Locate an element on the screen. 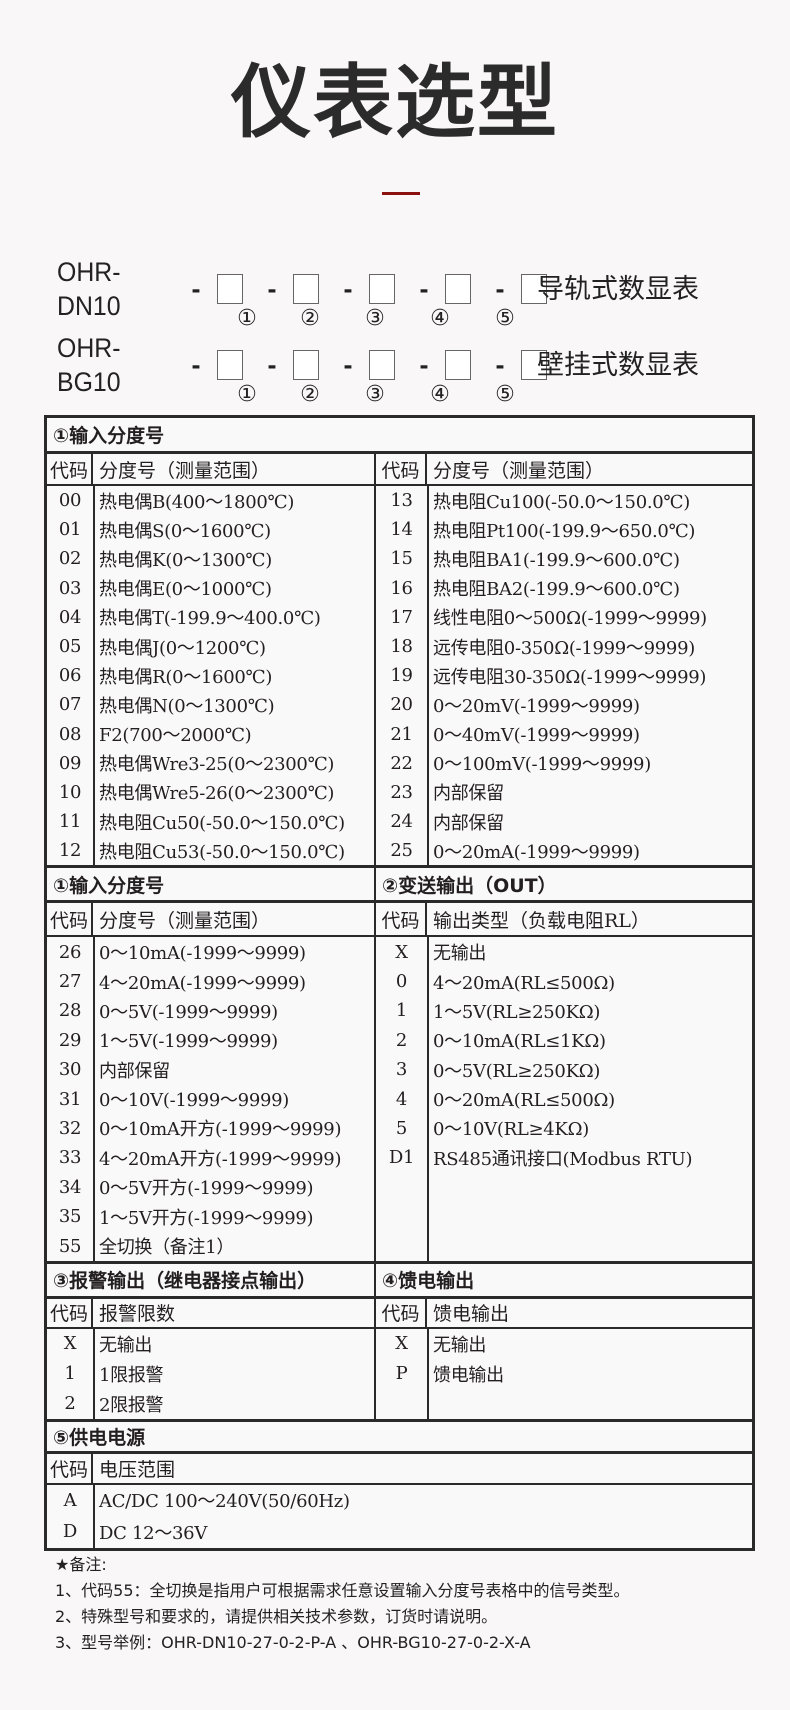 This screenshot has height=1710, width=790. code-cell: 26 is located at coordinates (70, 952).